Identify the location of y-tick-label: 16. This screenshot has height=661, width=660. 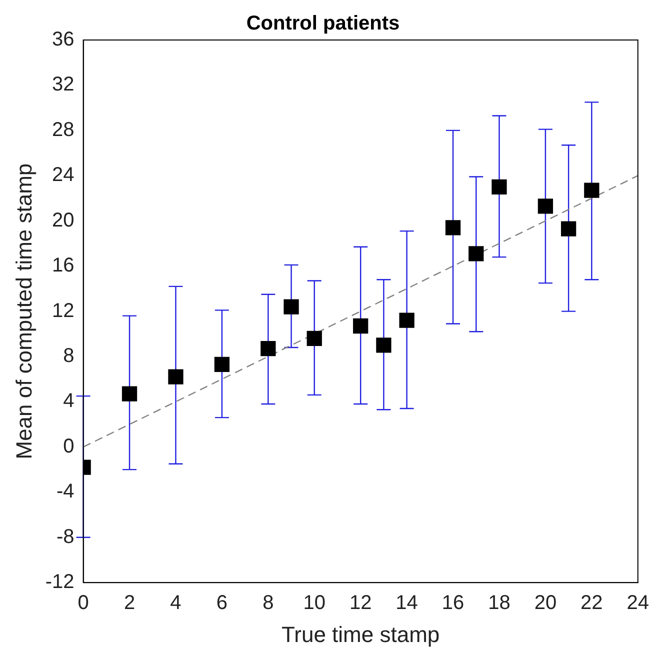
(63, 265).